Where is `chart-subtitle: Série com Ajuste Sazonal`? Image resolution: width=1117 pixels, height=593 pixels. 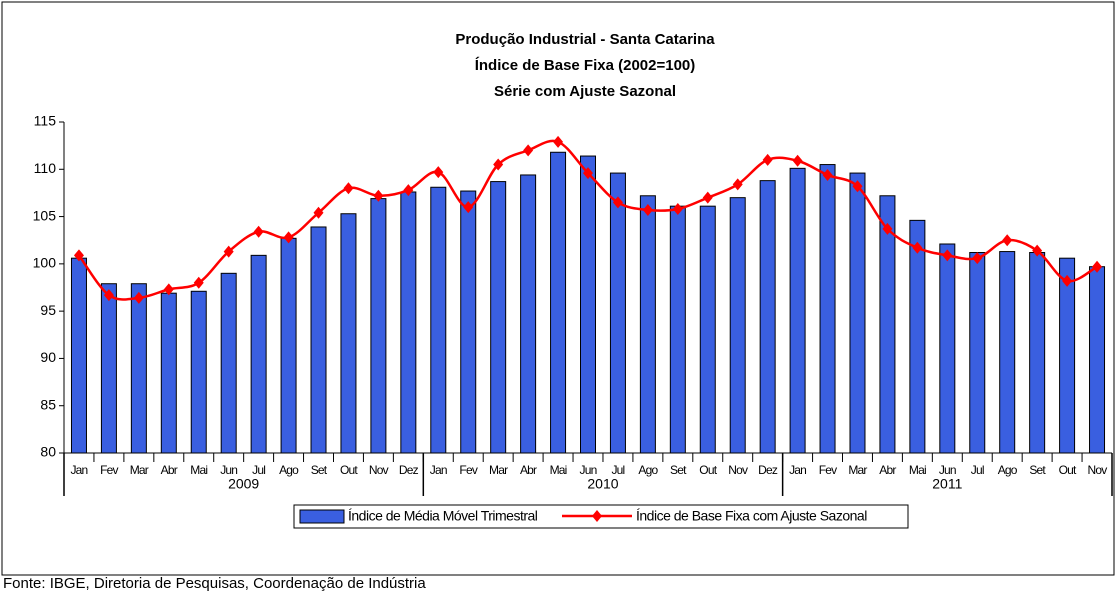
chart-subtitle: Série com Ajuste Sazonal is located at coordinates (585, 91).